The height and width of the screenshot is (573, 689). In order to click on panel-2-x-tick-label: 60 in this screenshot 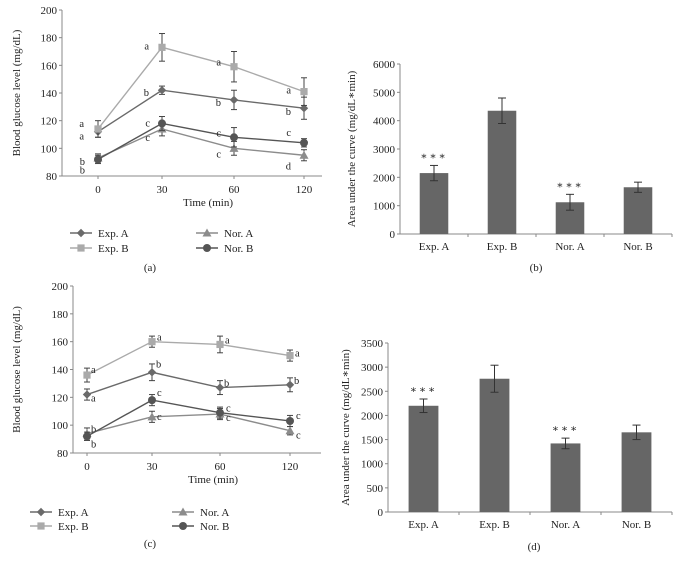, I will do `click(221, 467)`.